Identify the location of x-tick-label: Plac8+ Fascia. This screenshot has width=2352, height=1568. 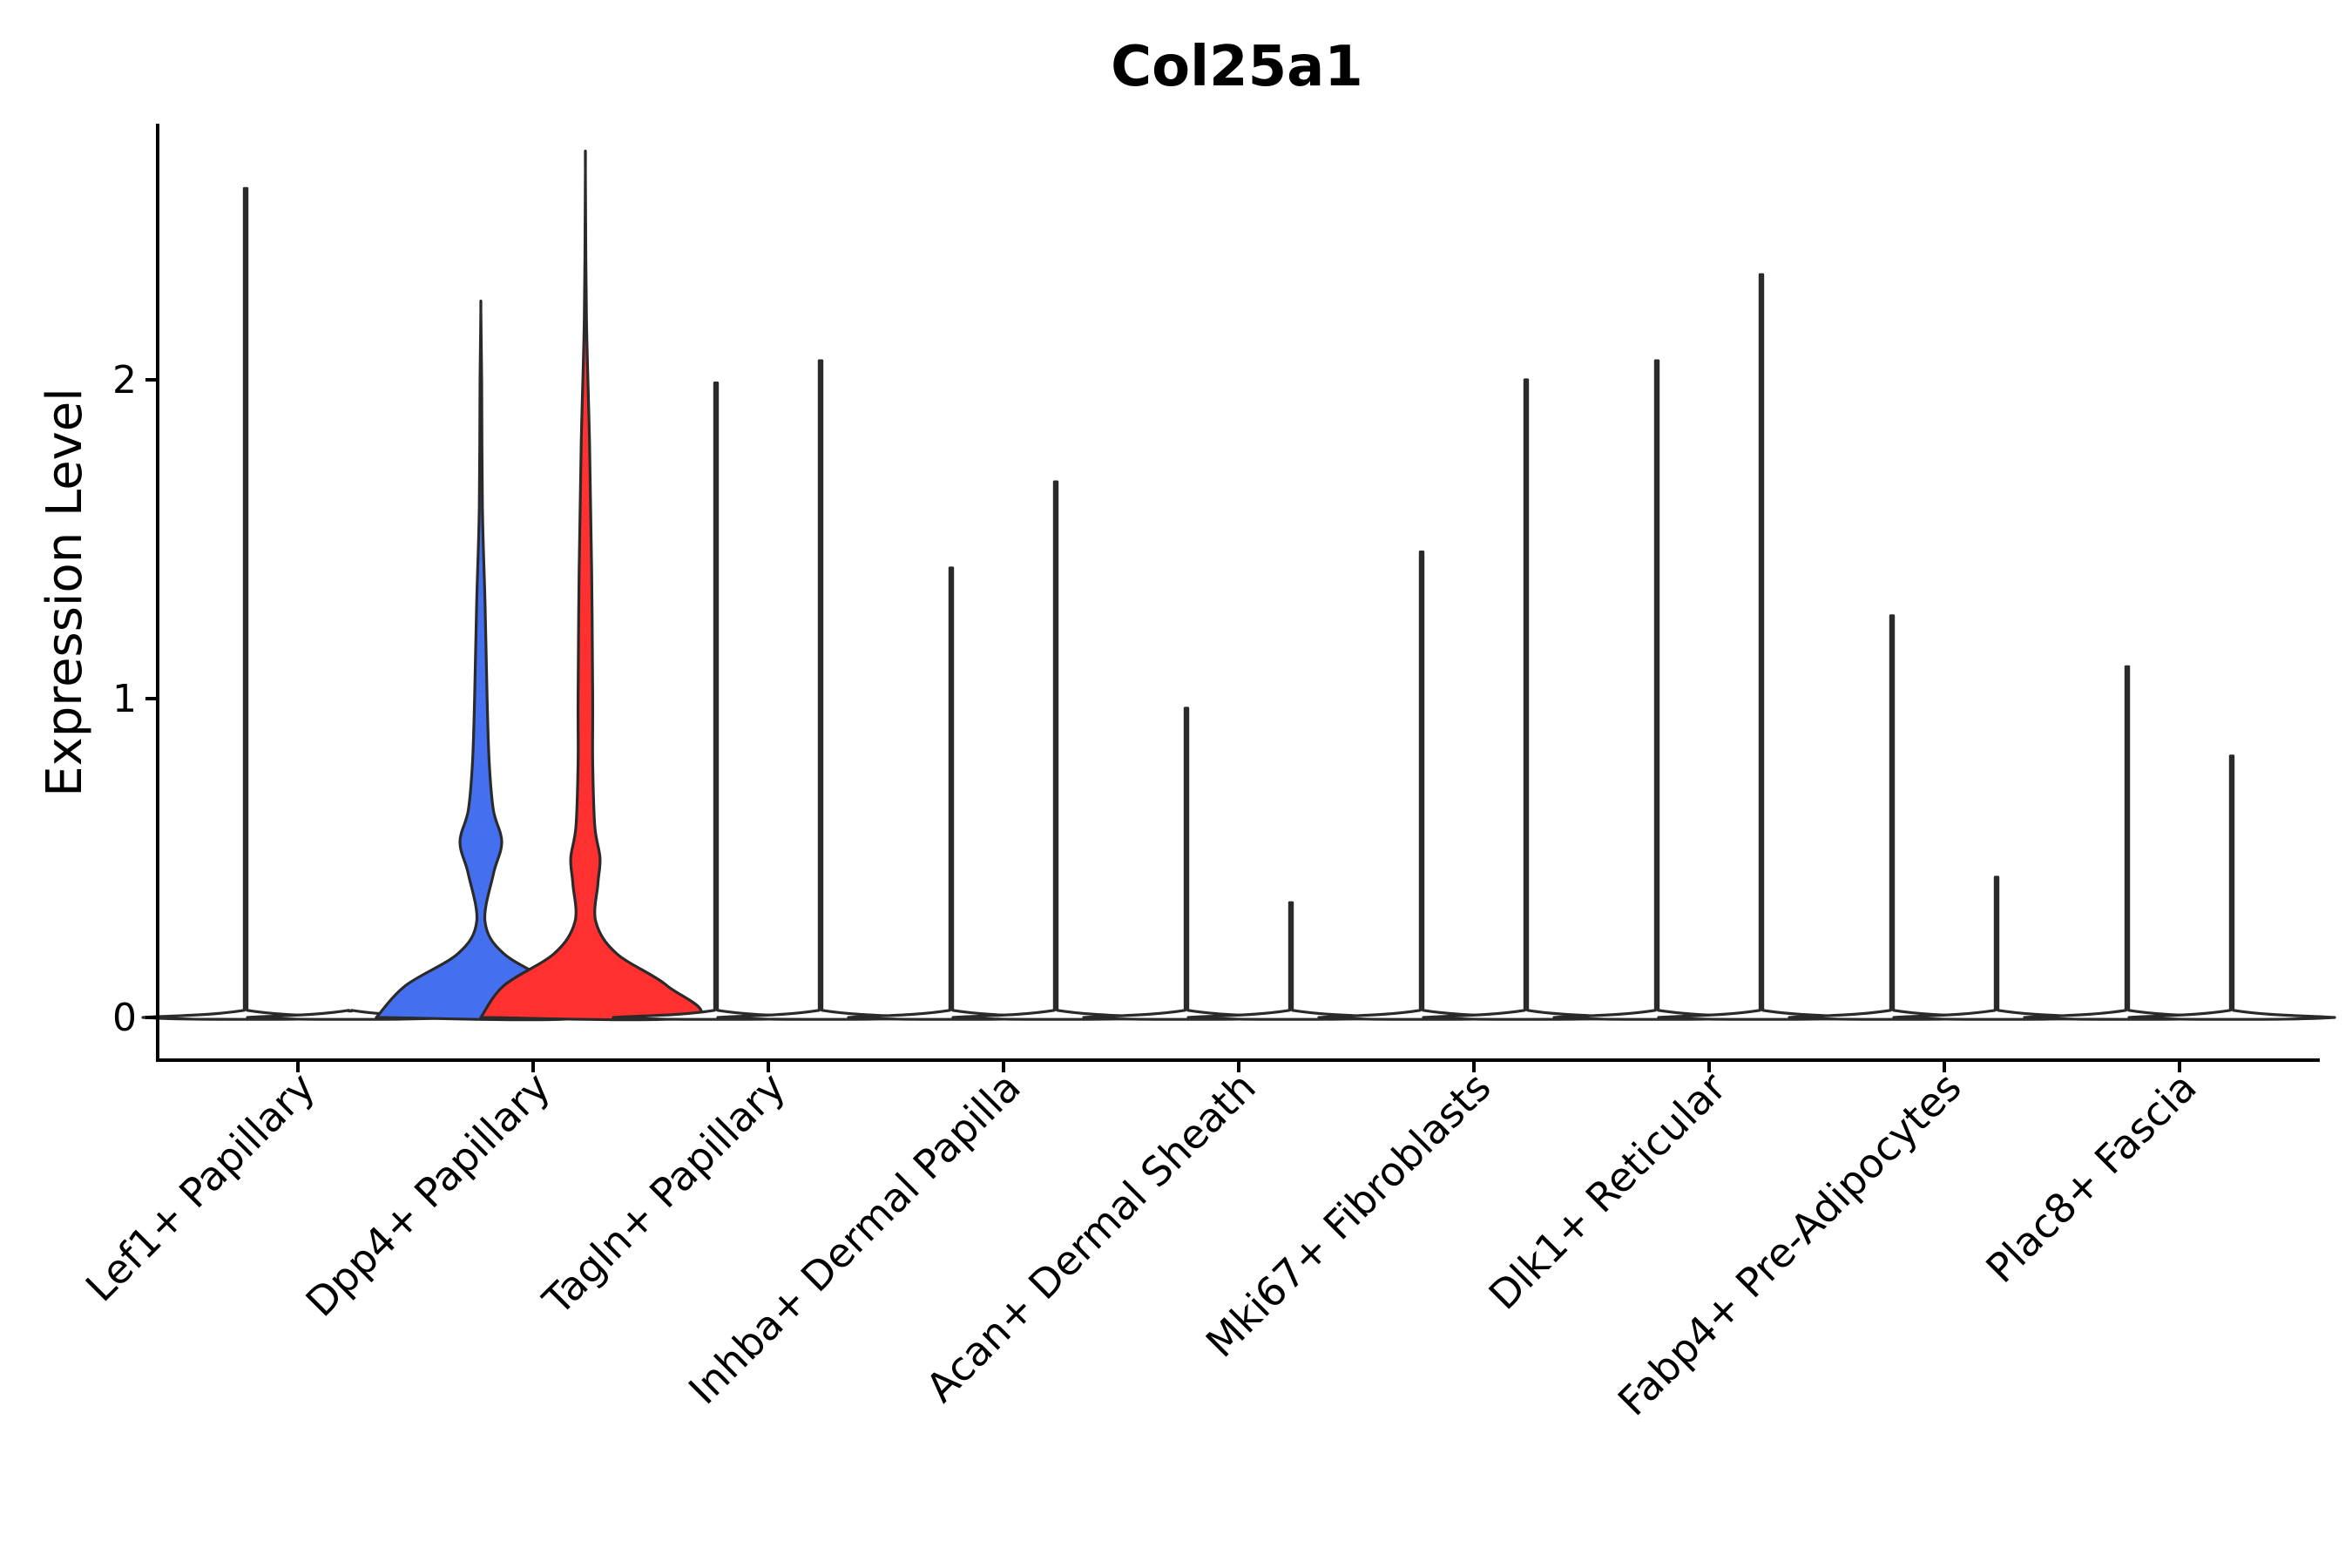
(2091, 1178).